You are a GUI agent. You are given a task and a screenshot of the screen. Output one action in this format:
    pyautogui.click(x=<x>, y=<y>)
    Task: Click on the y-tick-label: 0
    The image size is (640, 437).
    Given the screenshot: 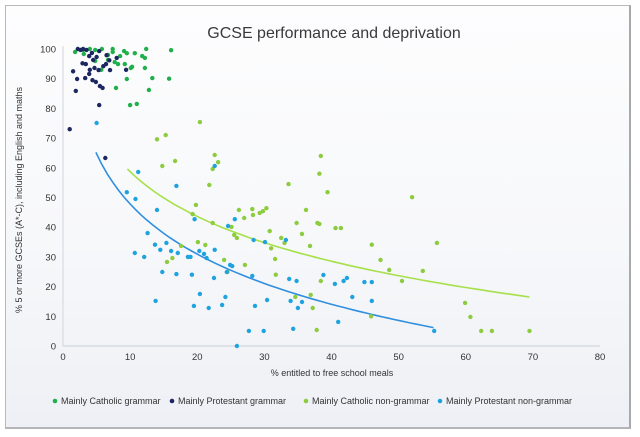 What is the action you would take?
    pyautogui.click(x=53, y=347)
    